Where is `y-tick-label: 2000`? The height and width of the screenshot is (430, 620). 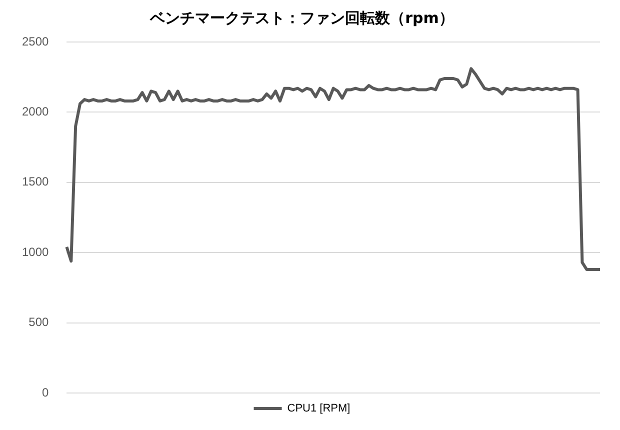
y-tick-label: 2000 is located at coordinates (36, 111).